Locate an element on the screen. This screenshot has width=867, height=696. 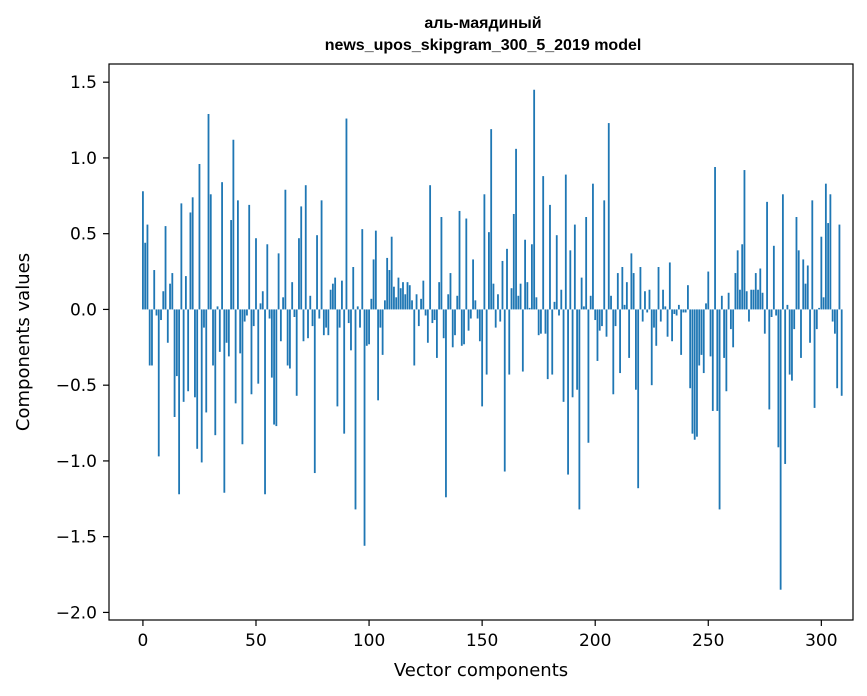
x-tick-label: 150 is located at coordinates (482, 641).